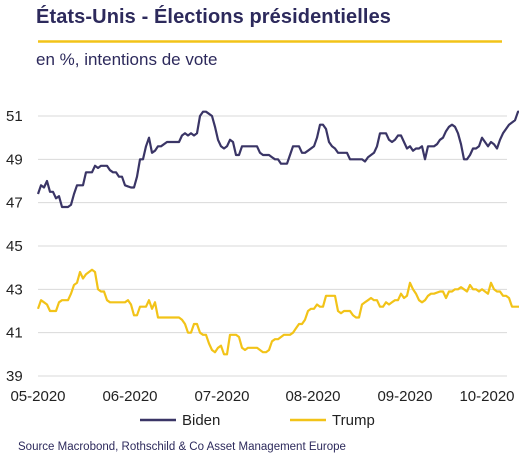  I want to click on x-tick-label: 06-2020, so click(129, 396).